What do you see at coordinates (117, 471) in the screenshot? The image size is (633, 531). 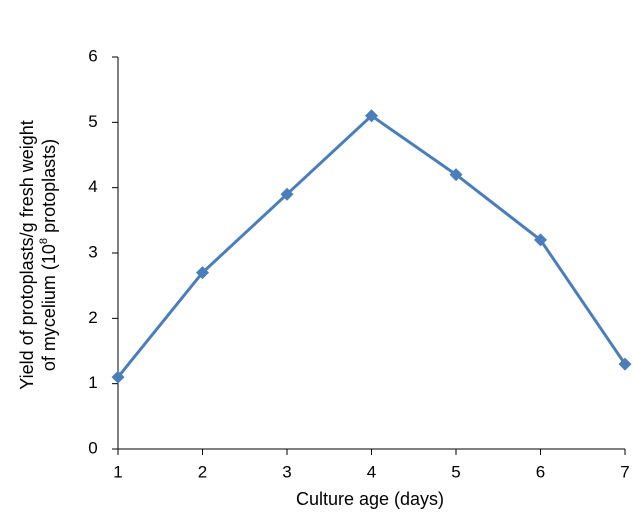 I see `x-tick-label: 1` at bounding box center [117, 471].